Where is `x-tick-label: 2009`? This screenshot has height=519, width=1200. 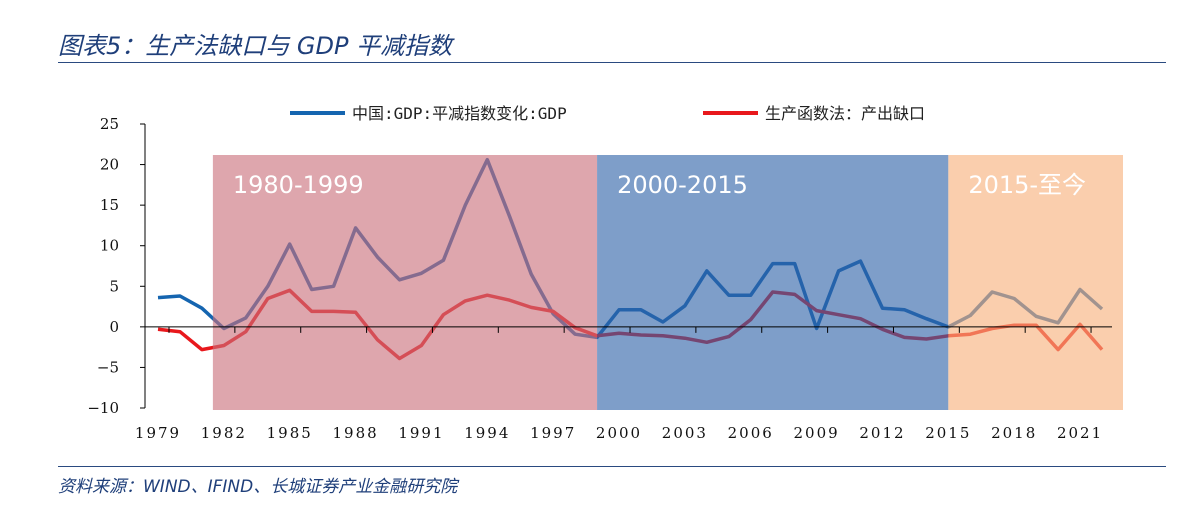 x-tick-label: 2009 is located at coordinates (817, 433).